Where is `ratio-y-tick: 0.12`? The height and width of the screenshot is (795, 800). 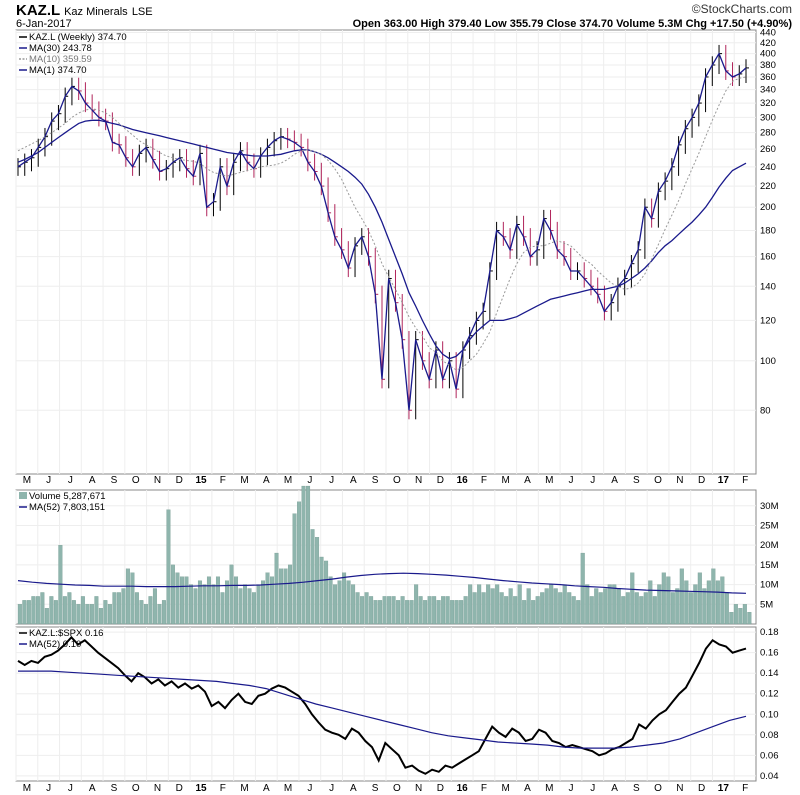
ratio-y-tick: 0.12 is located at coordinates (769, 694).